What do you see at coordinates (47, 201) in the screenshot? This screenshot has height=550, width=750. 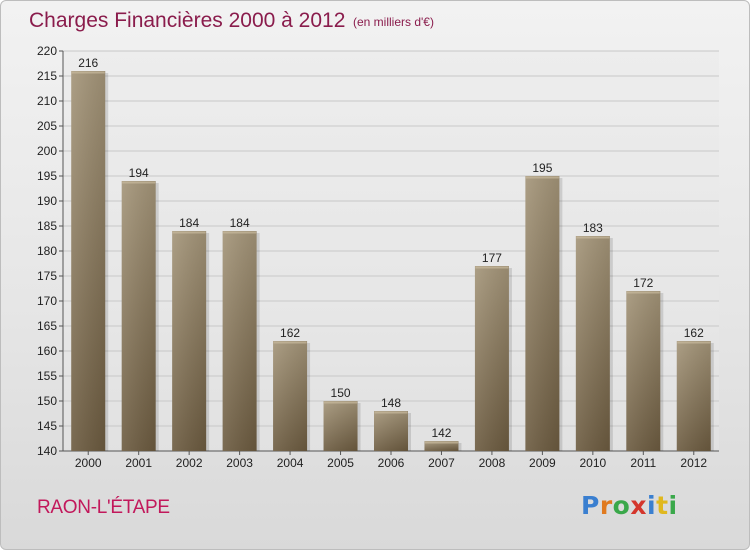 I see `y-tick-label: 190` at bounding box center [47, 201].